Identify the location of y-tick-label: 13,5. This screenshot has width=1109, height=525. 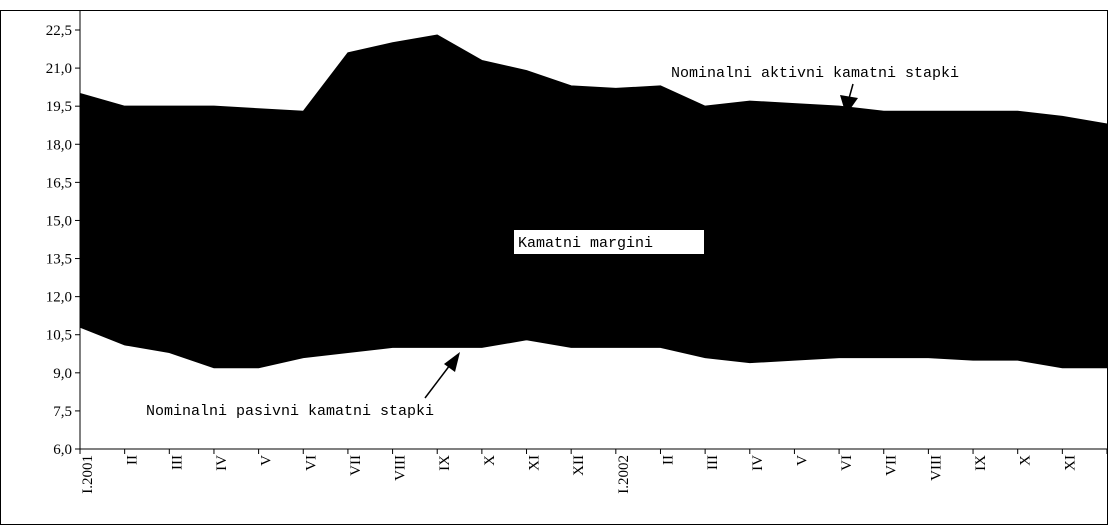
(59, 260).